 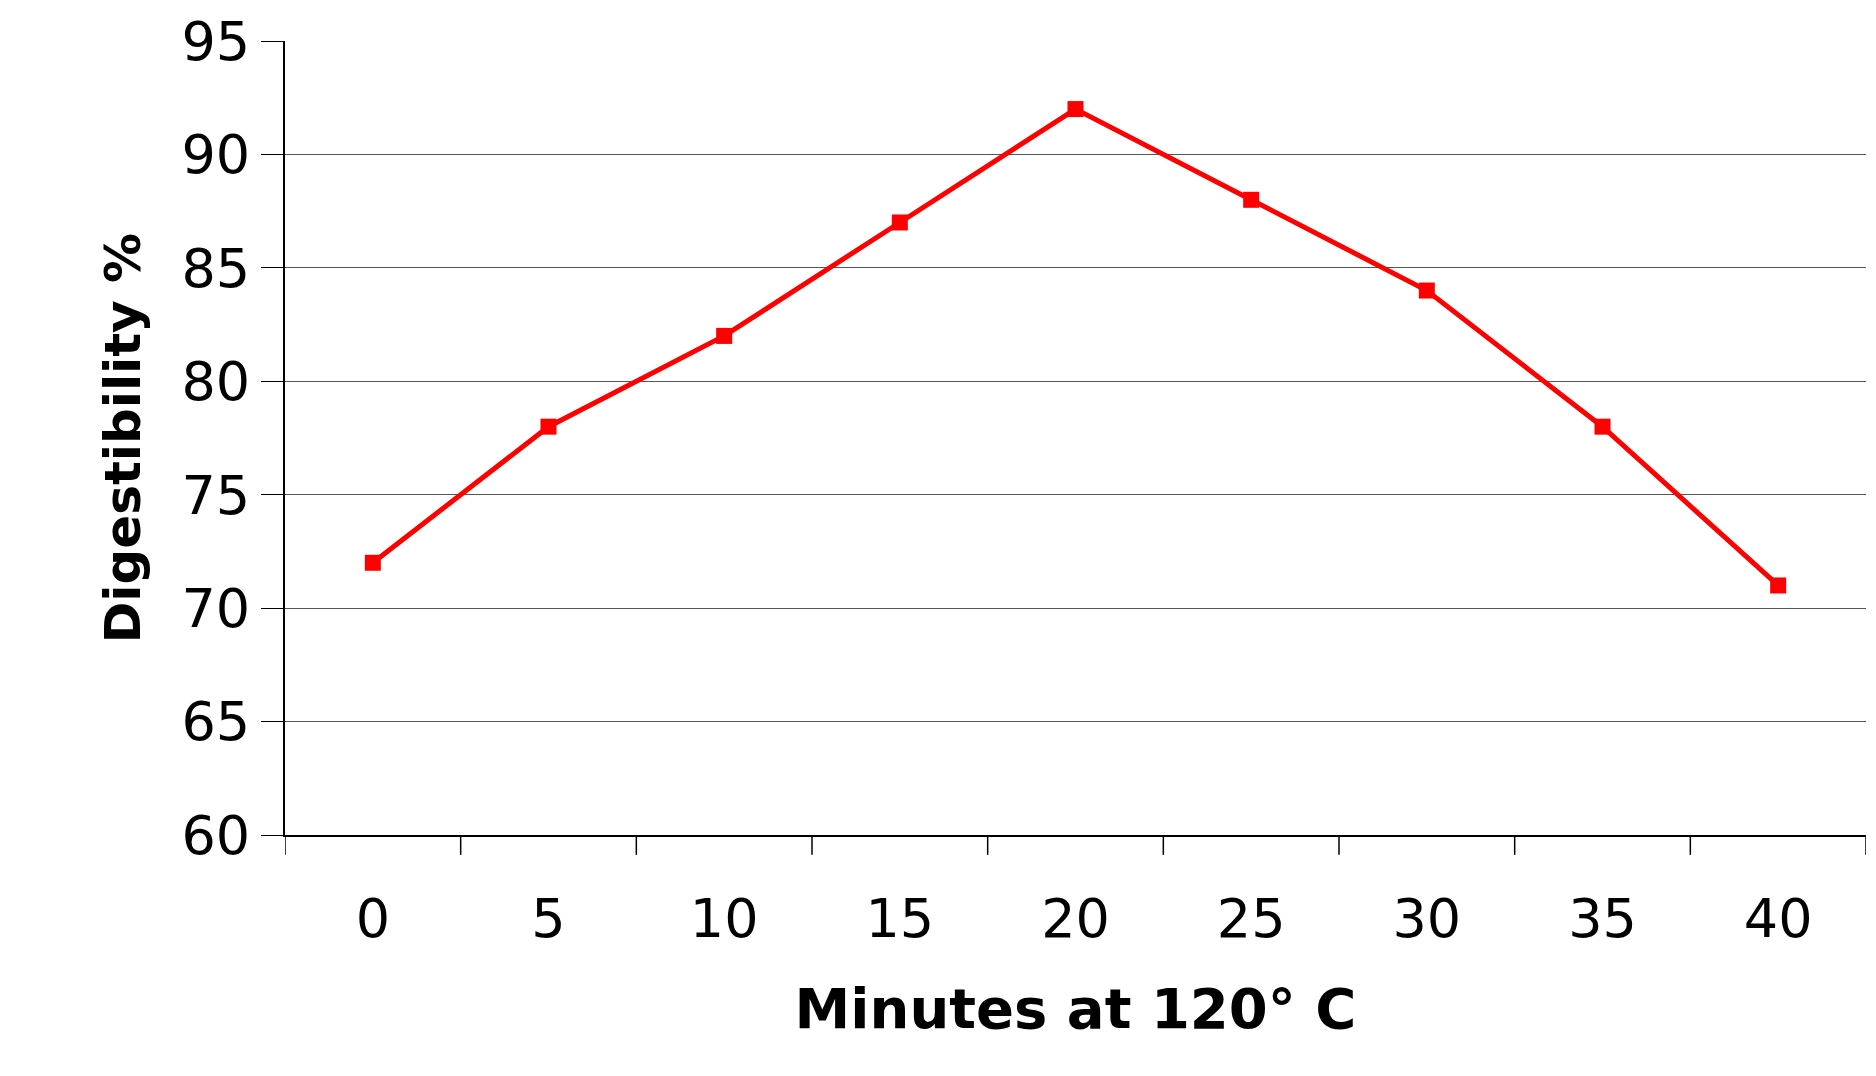 What do you see at coordinates (1075, 918) in the screenshot?
I see `x-tick-label: 20` at bounding box center [1075, 918].